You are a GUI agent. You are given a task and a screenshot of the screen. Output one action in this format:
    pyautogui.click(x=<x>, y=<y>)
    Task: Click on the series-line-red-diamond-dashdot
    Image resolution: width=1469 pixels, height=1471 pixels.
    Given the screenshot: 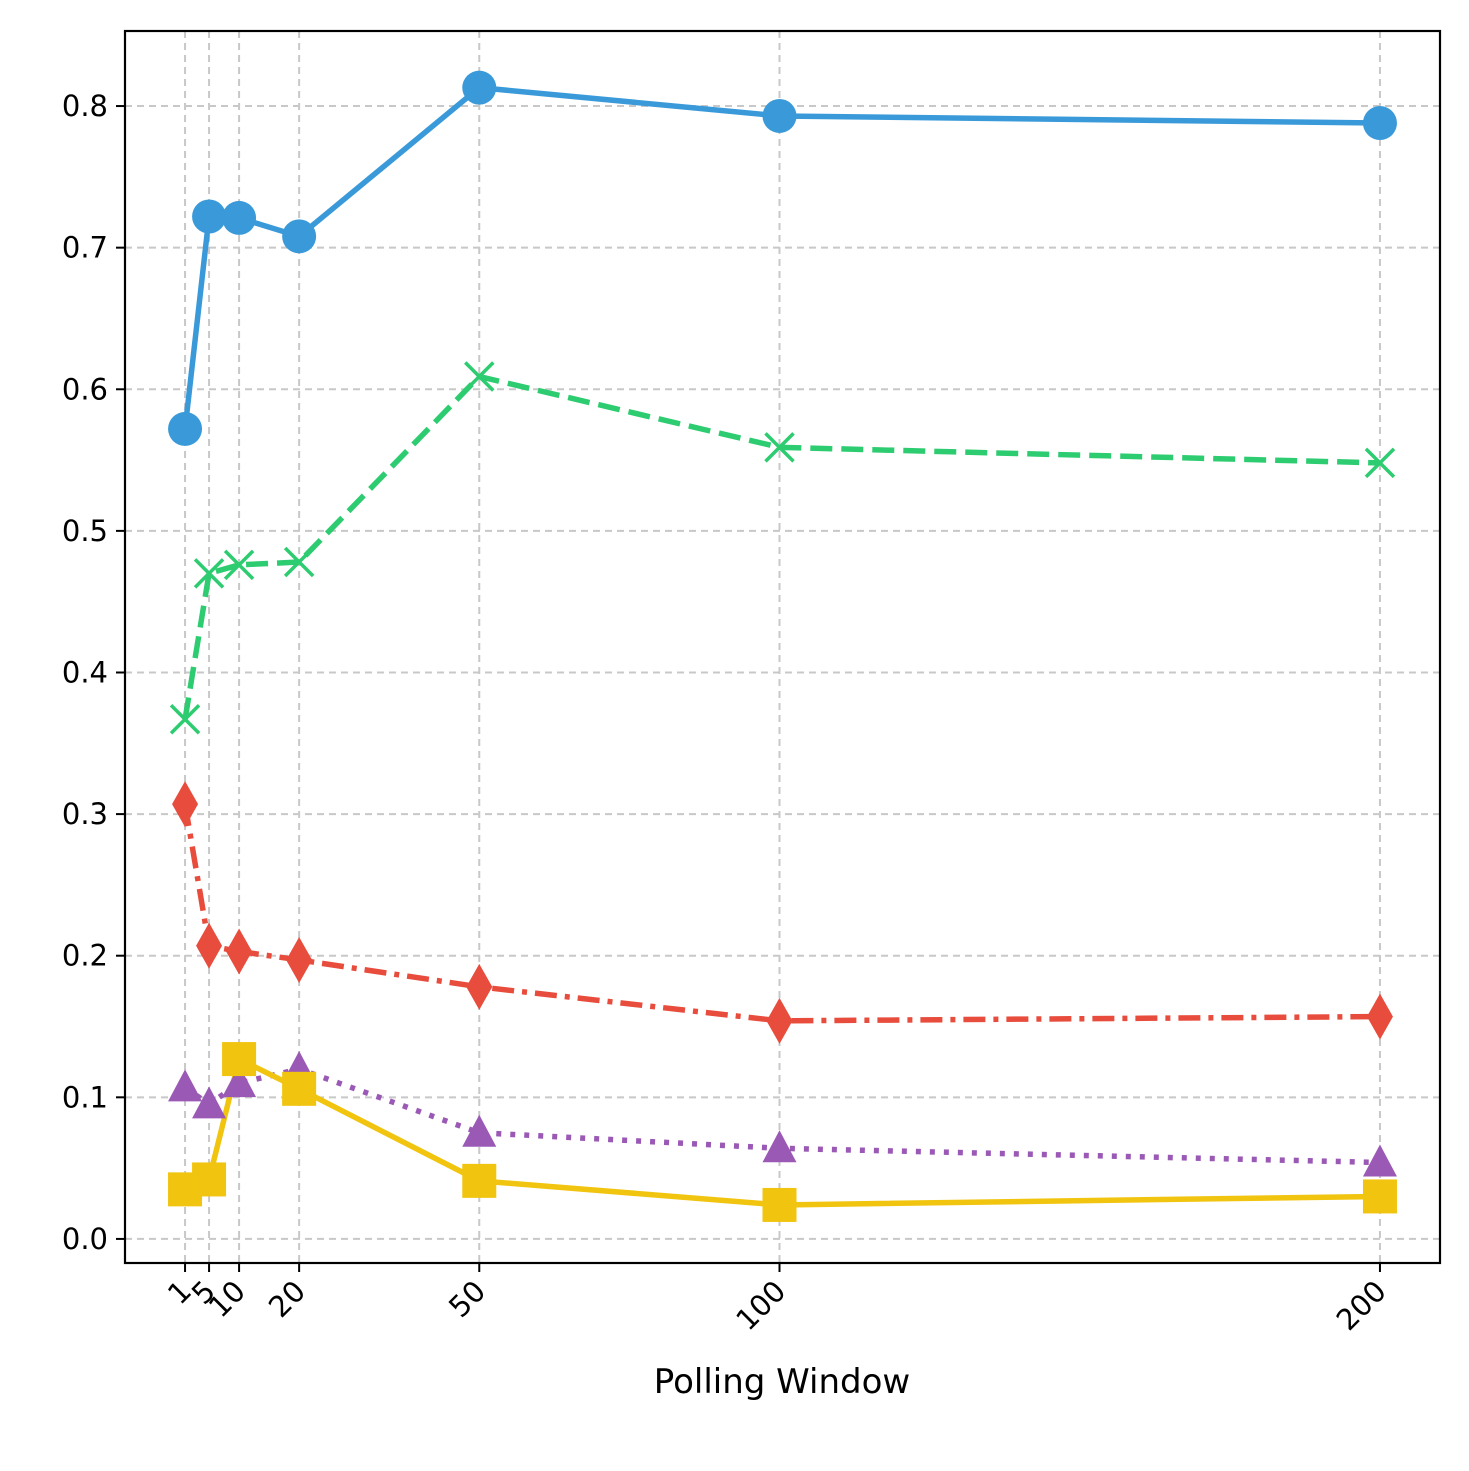 What is the action you would take?
    pyautogui.click(x=781, y=913)
    